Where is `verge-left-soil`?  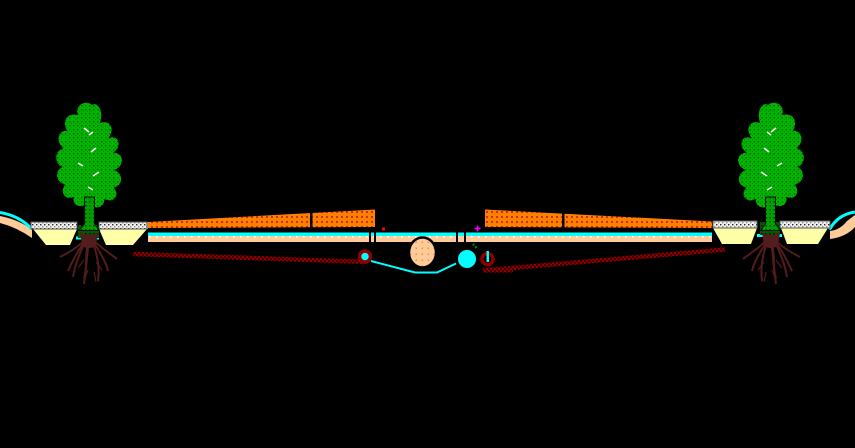 verge-left-soil is located at coordinates (16, 227).